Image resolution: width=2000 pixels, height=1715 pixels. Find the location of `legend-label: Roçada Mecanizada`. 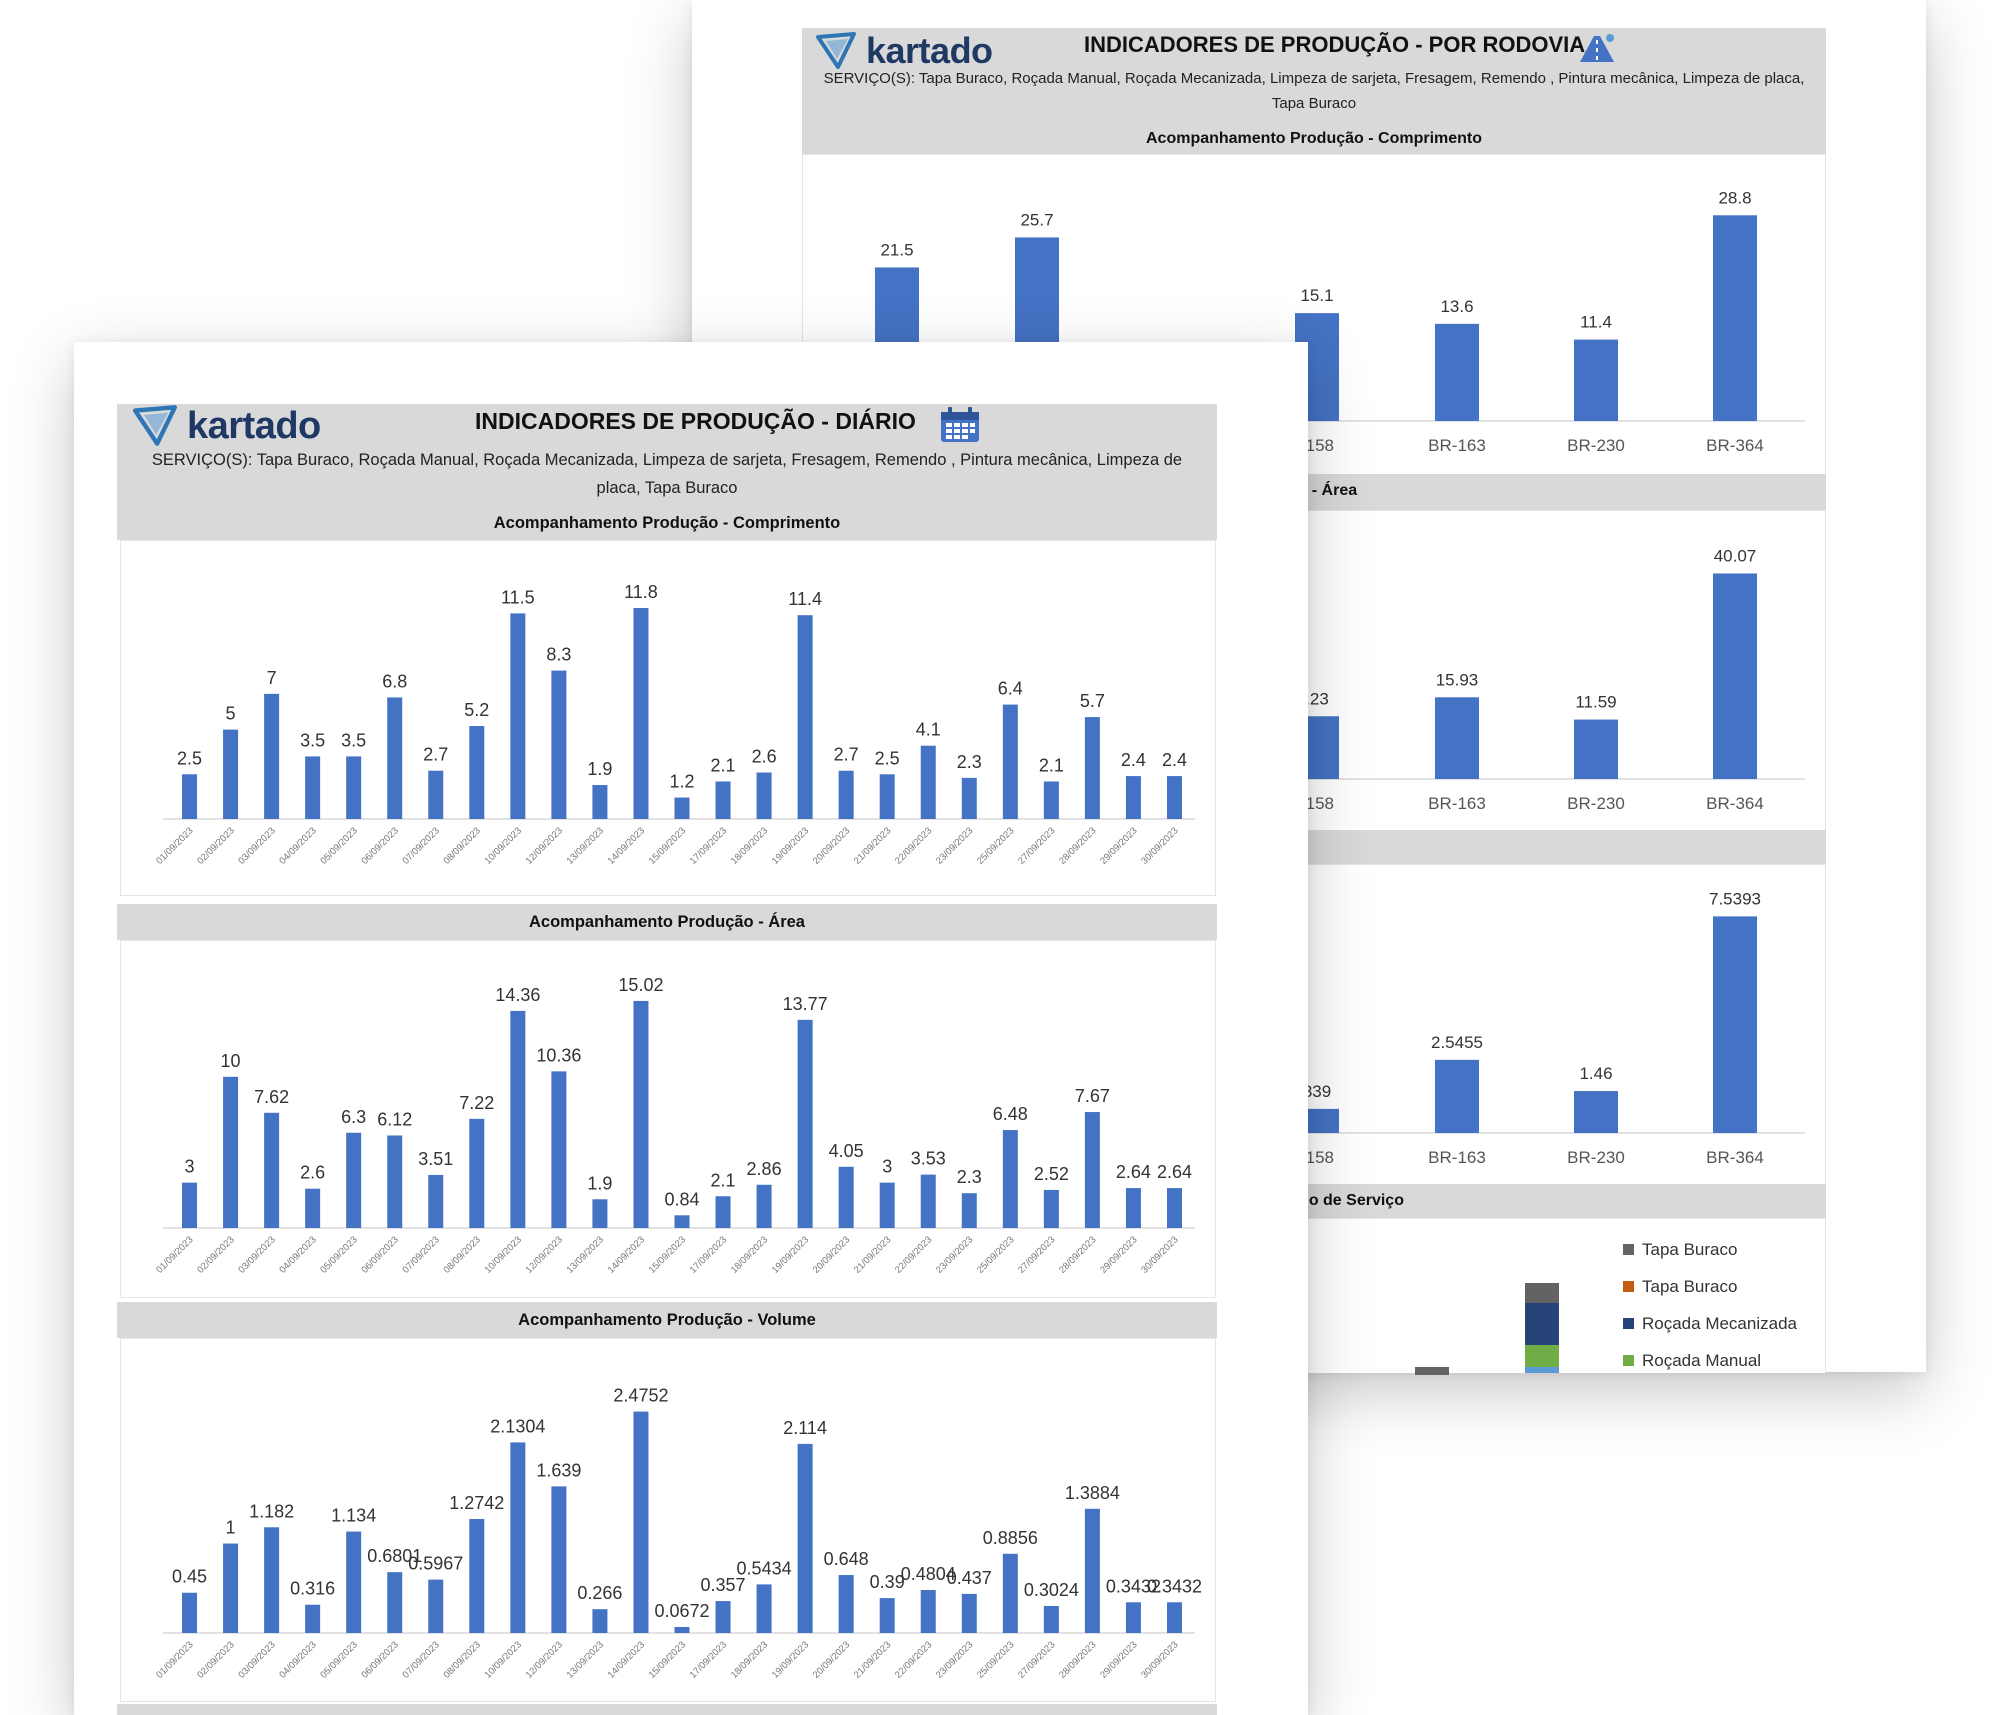

legend-label: Roçada Mecanizada is located at coordinates (1719, 1323).